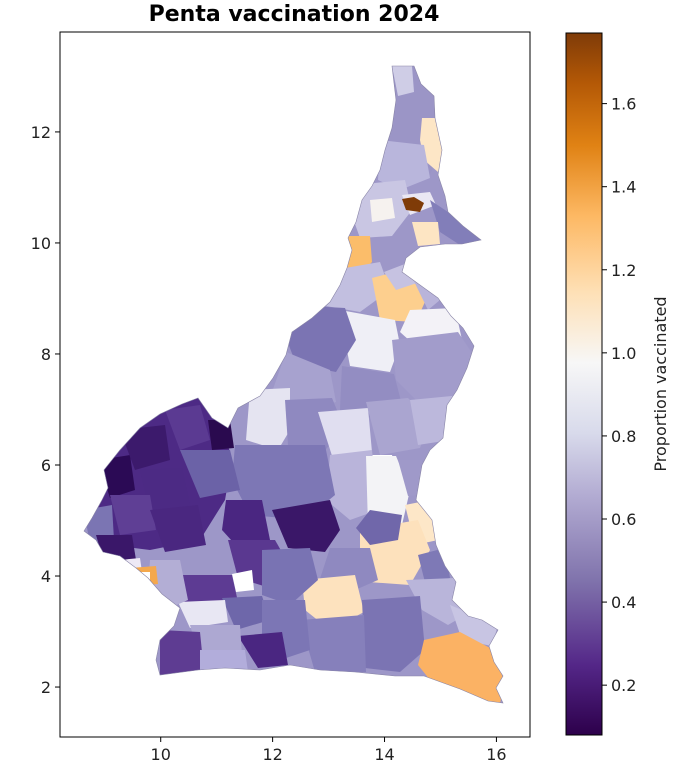 The image size is (677, 780). I want to click on colorbar-tick-label: 0.2, so click(623, 685).